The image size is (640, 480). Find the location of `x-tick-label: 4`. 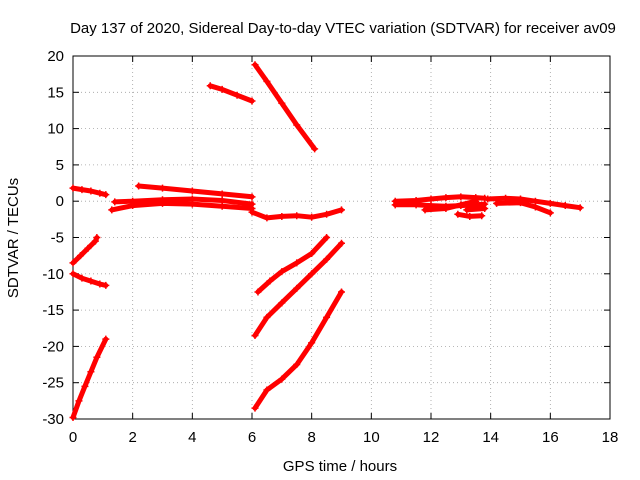

x-tick-label: 4 is located at coordinates (192, 437).